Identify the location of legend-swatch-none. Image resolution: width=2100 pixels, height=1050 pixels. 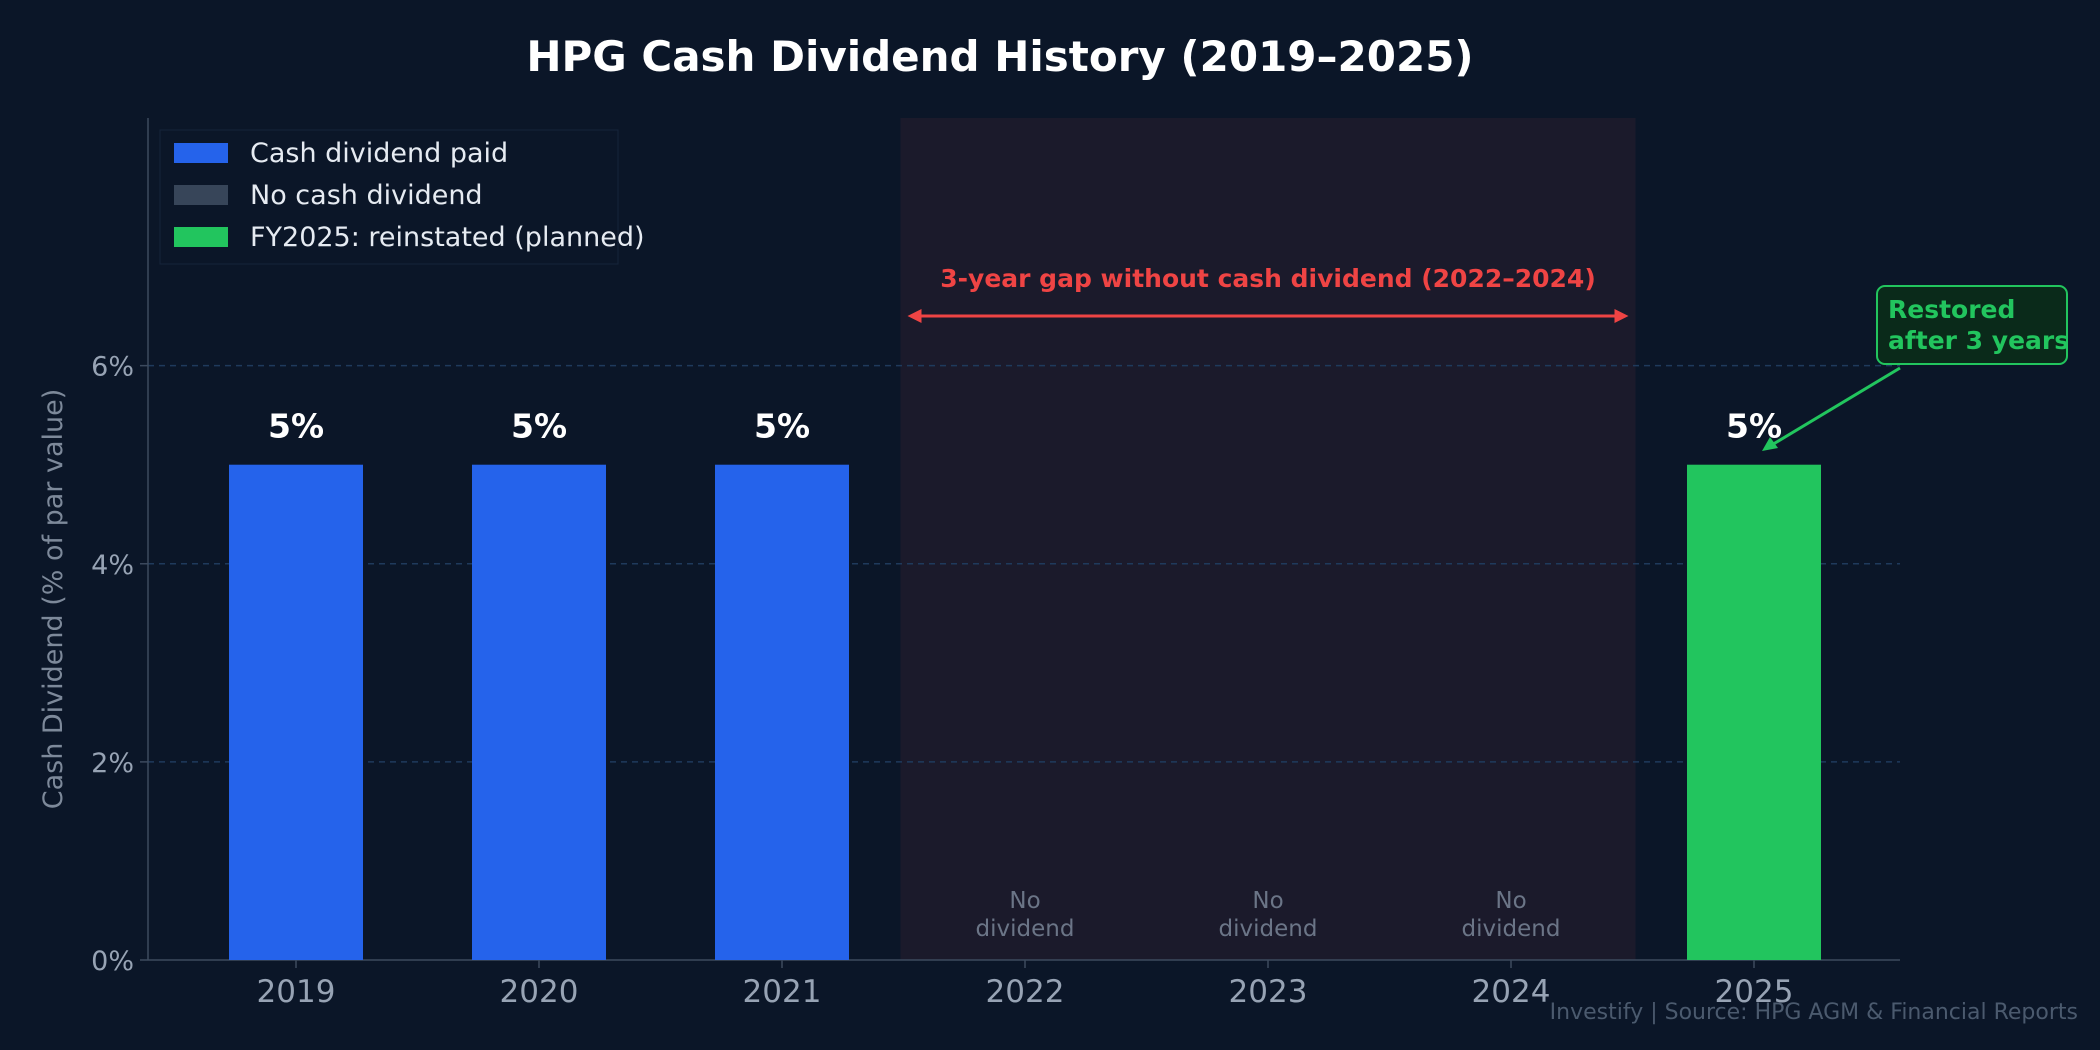
(201, 195).